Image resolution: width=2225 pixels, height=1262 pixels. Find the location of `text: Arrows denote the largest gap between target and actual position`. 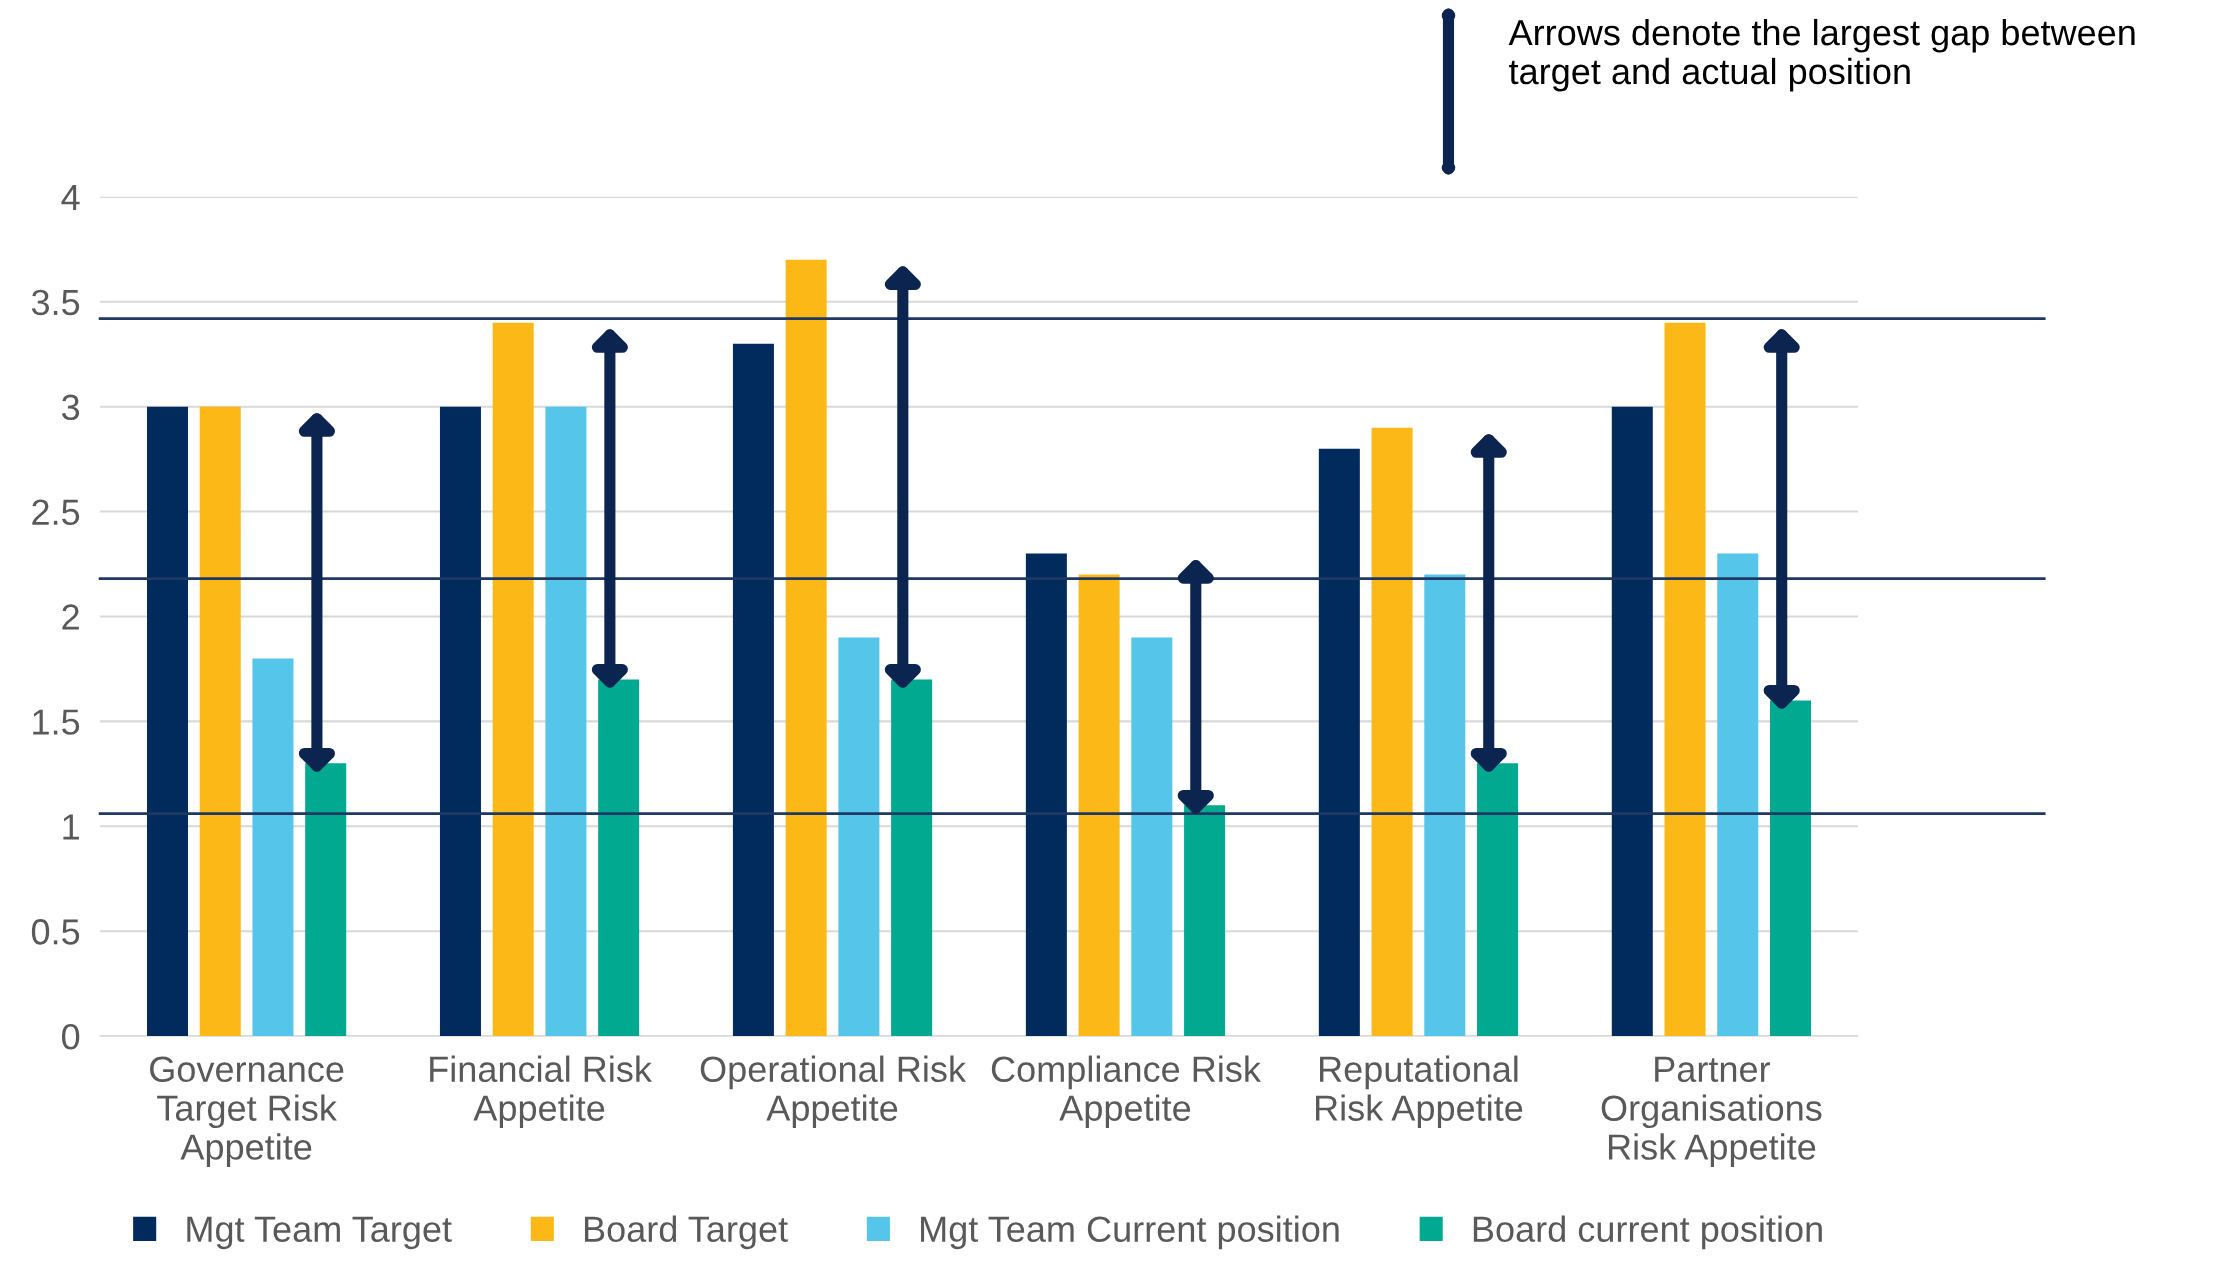

text: Arrows denote the largest gap between target and actual position is located at coordinates (1821, 55).